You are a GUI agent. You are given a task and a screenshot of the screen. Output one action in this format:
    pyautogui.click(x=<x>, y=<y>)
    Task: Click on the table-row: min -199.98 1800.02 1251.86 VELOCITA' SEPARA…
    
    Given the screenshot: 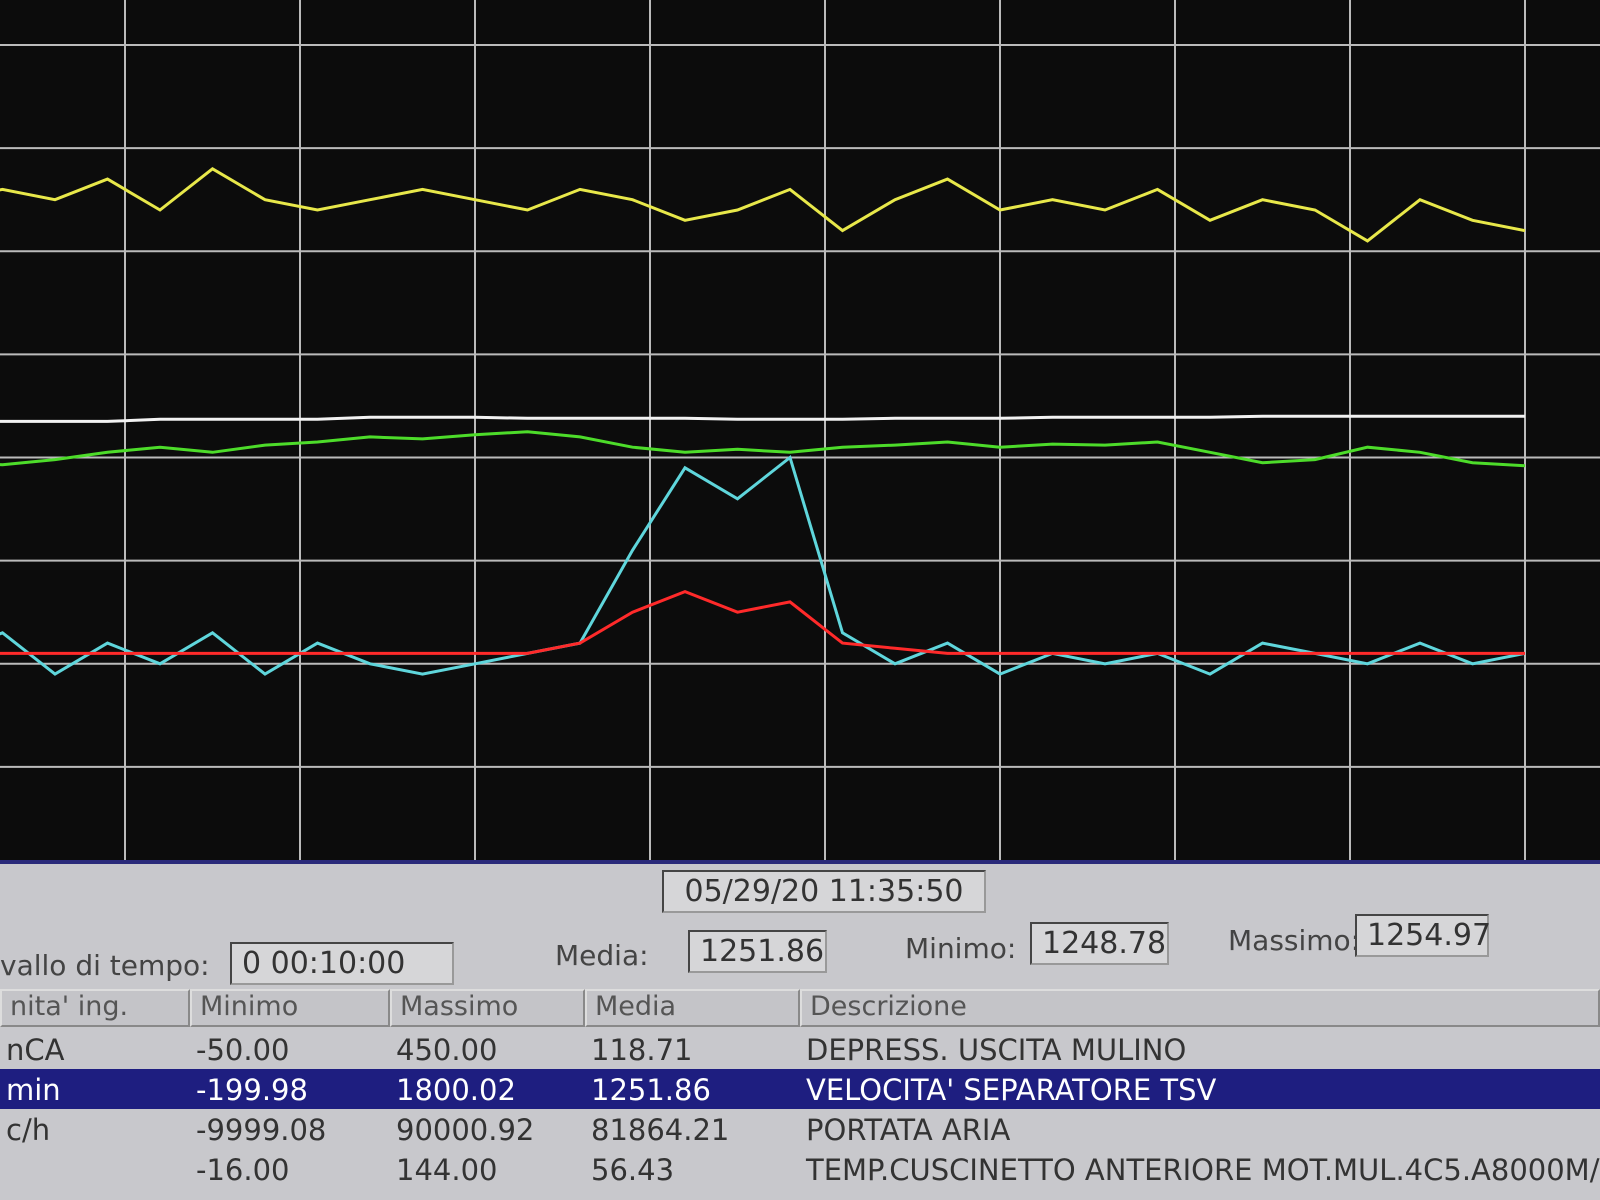 What is the action you would take?
    pyautogui.click(x=800, y=1089)
    